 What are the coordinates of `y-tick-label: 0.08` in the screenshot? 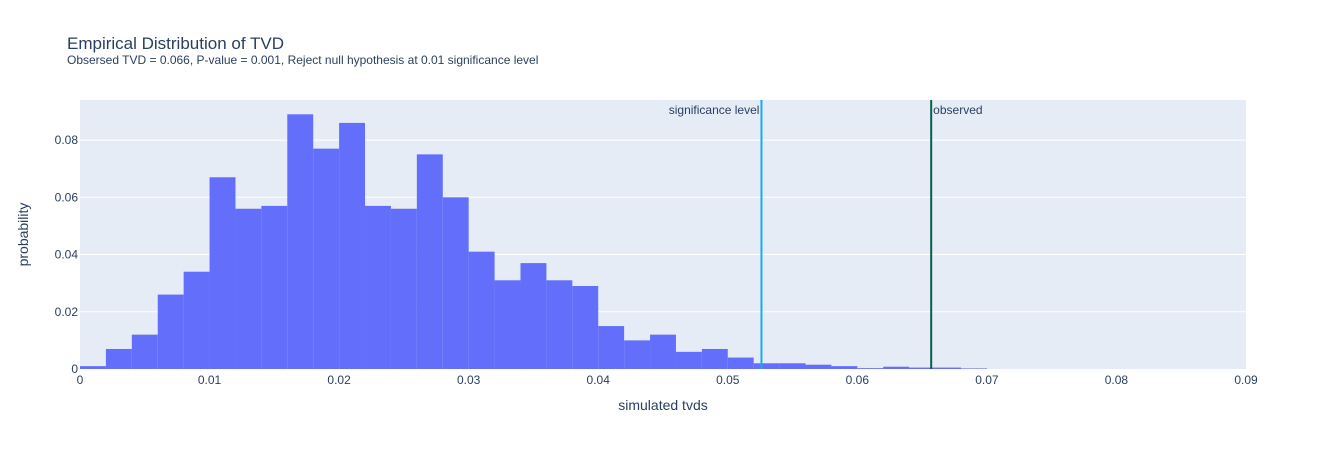 It's located at (67, 140).